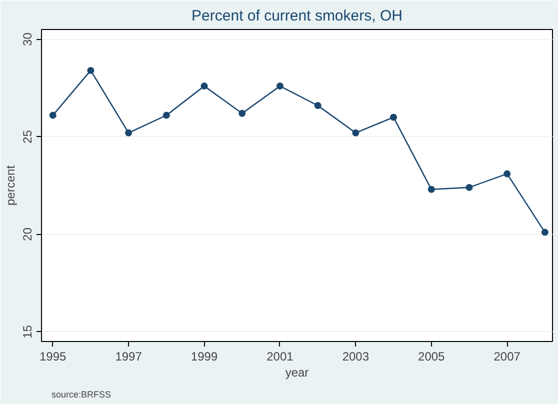 The image size is (558, 404). Describe the element at coordinates (297, 373) in the screenshot. I see `x-axis-title: year` at that location.